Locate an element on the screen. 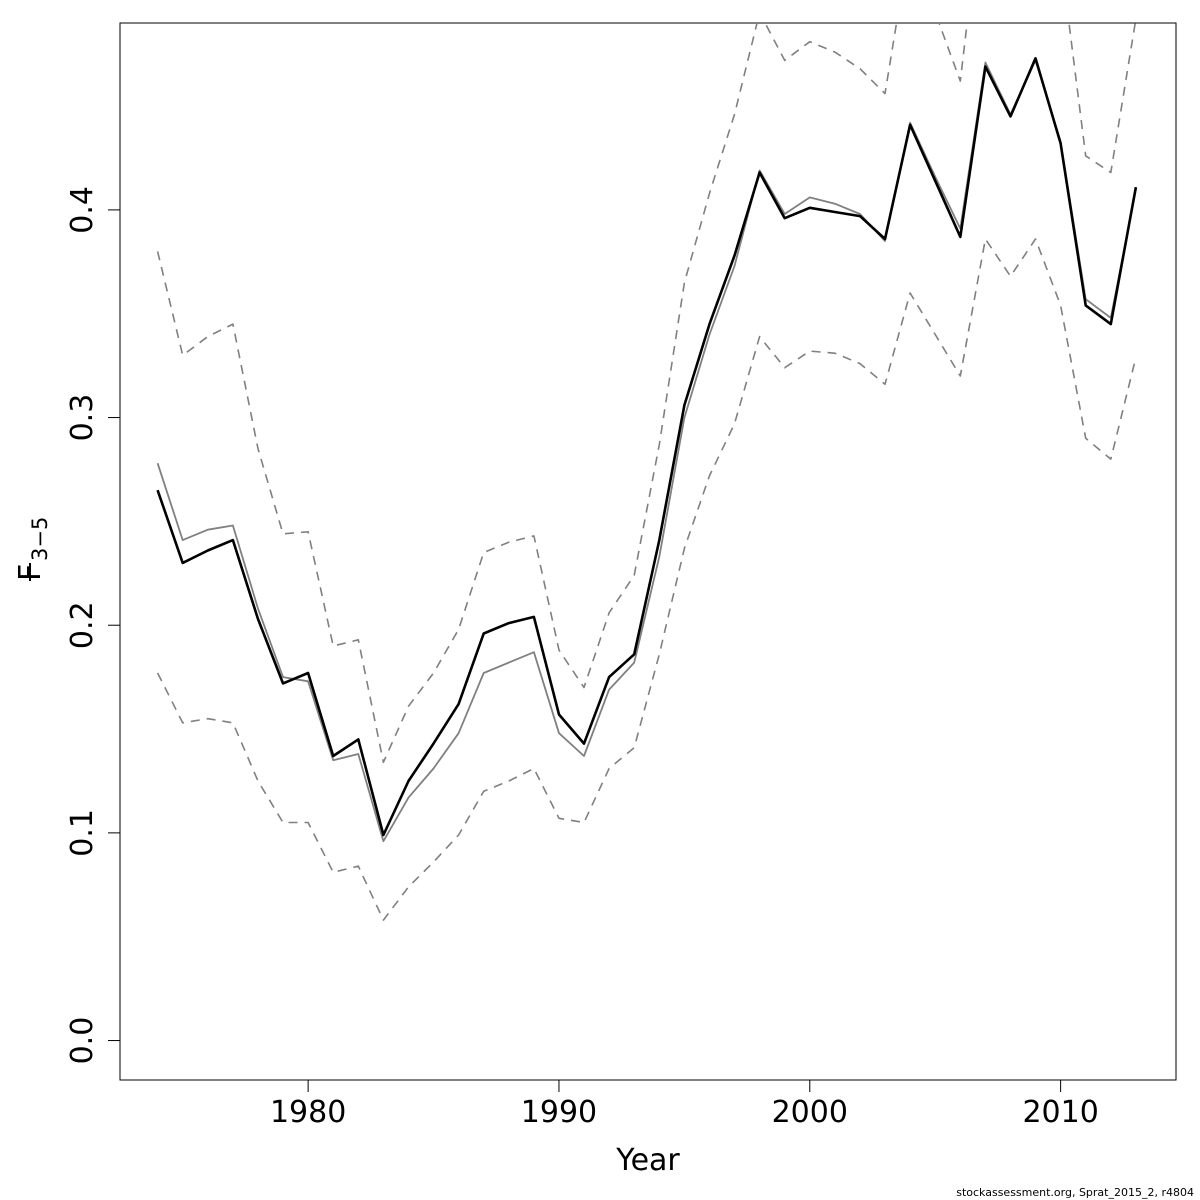 This screenshot has width=1200, height=1200. x-axis: 1980 1990 2000 2010 is located at coordinates (684, 1104).